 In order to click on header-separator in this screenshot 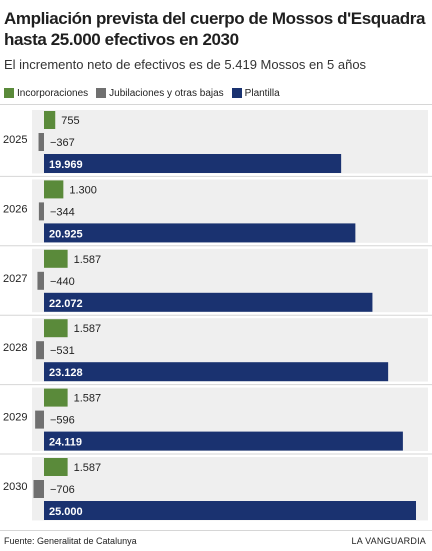, I will do `click(216, 104)`.